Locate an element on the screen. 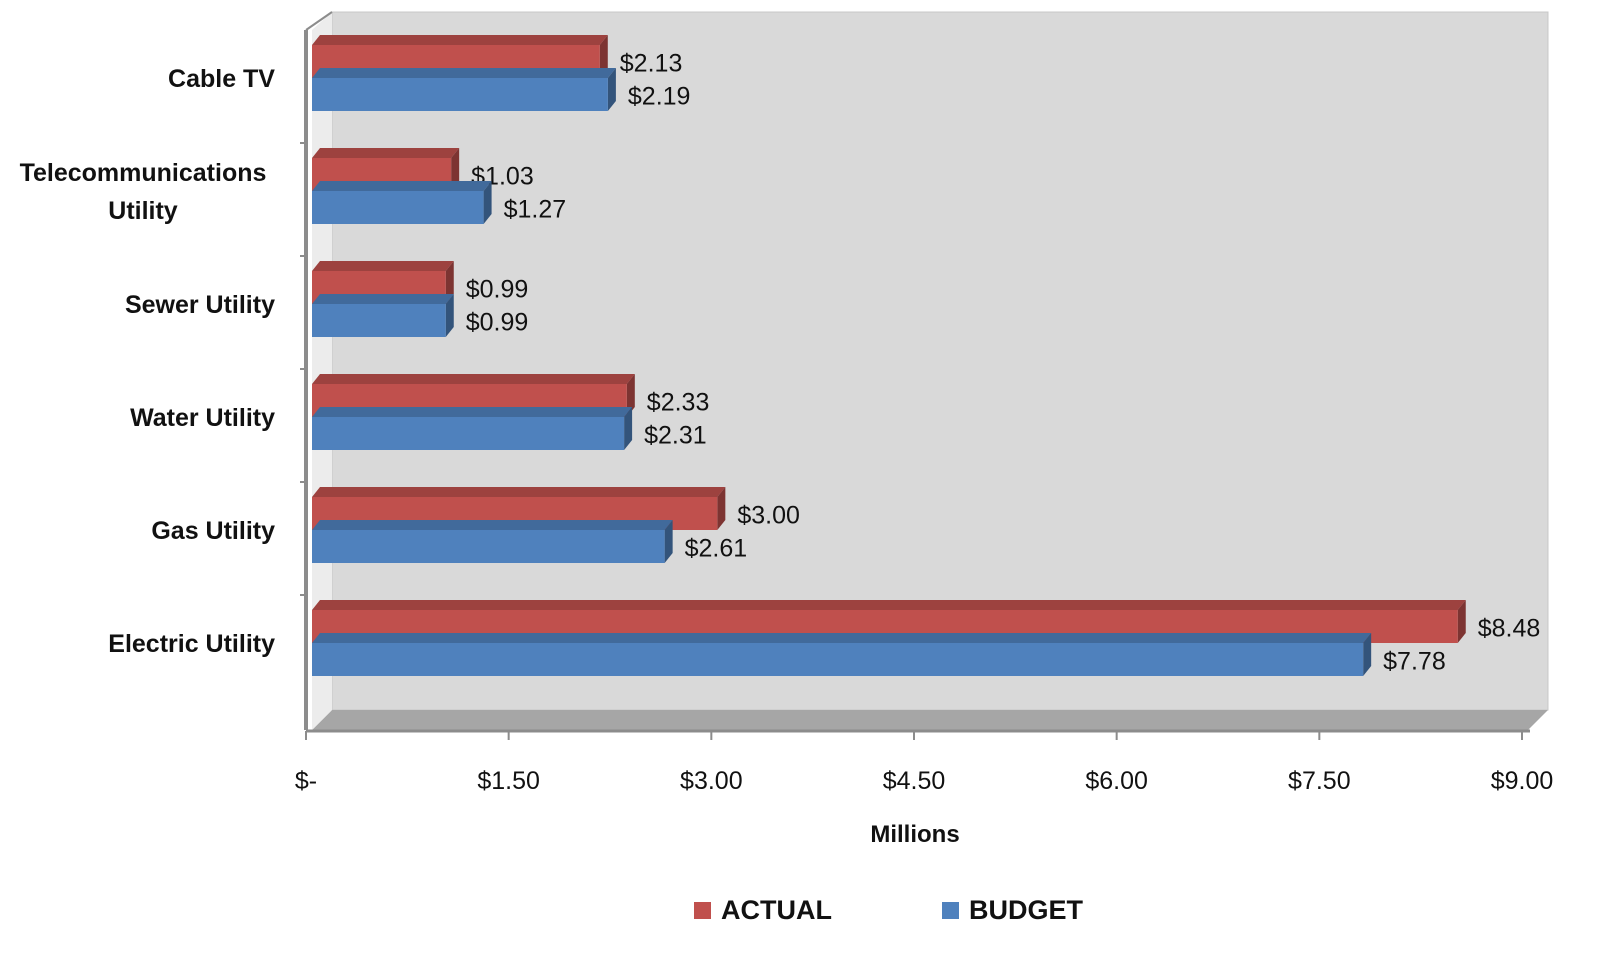  category-label: Cable TV is located at coordinates (221, 79).